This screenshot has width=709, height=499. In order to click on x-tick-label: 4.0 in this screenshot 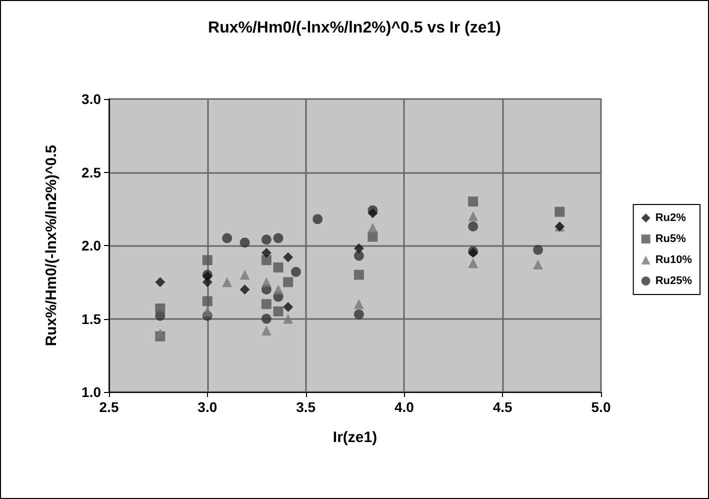, I will do `click(404, 407)`.